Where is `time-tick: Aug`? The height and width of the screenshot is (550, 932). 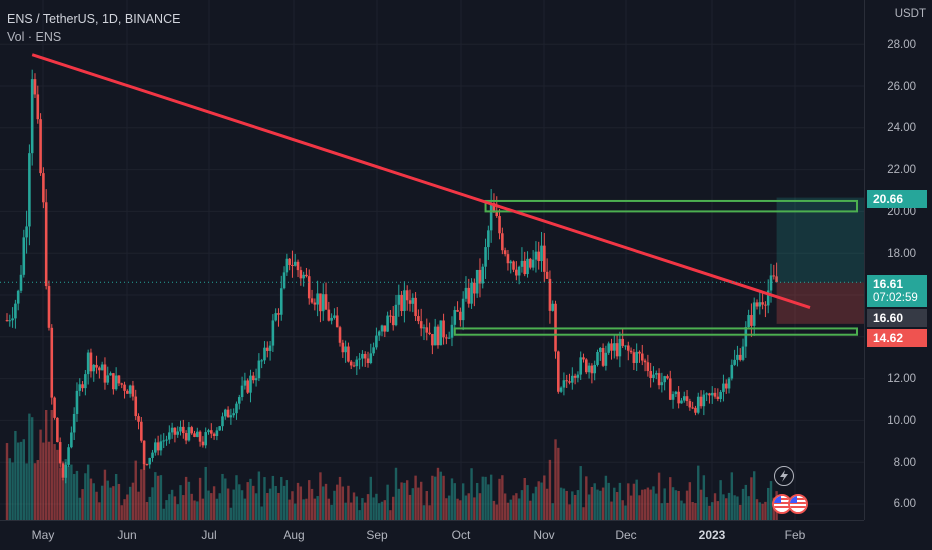 time-tick: Aug is located at coordinates (294, 535).